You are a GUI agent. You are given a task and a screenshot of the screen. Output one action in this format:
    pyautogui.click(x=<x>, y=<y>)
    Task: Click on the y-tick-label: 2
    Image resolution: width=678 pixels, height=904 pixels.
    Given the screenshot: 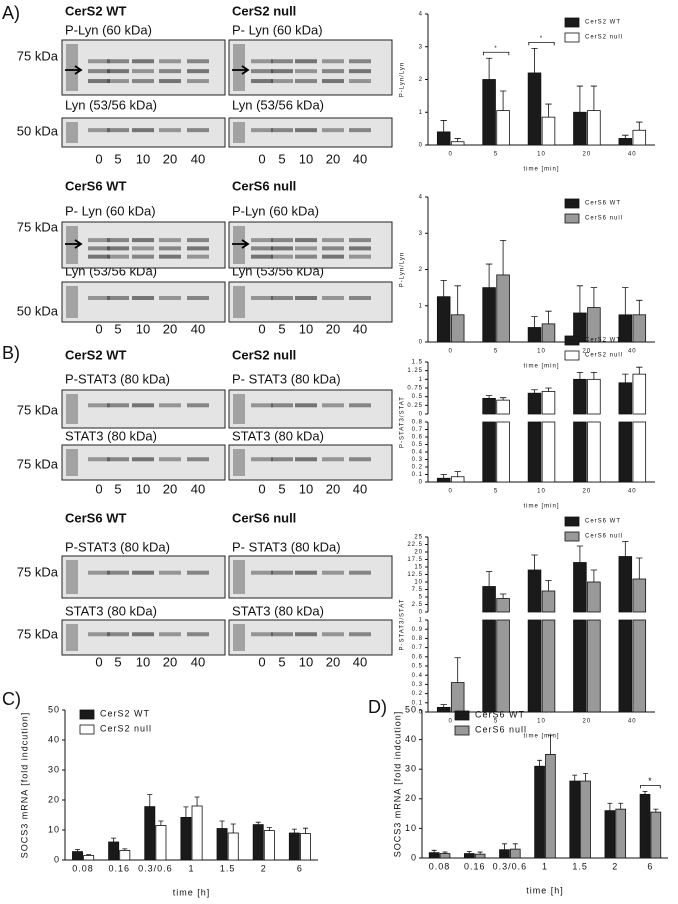 What is the action you would take?
    pyautogui.click(x=421, y=270)
    